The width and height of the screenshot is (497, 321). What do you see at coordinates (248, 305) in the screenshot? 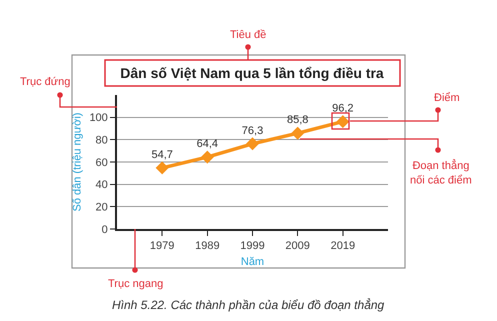
I see `text: Hình 5.22. Các thành phần của biểu đồ đoạn thẳng` at bounding box center [248, 305].